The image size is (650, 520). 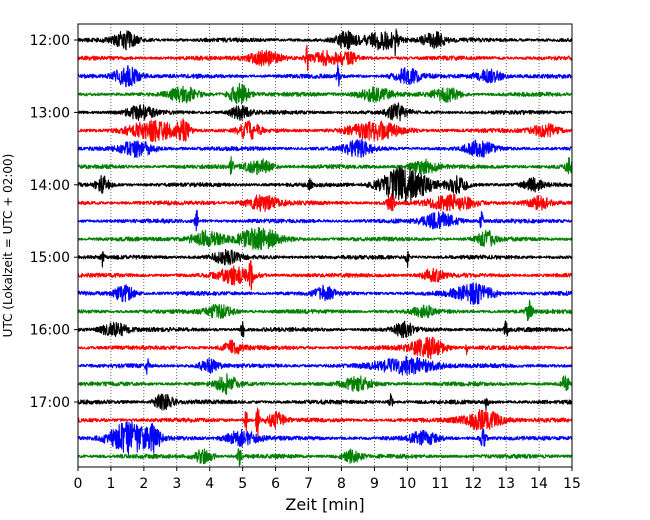 What do you see at coordinates (440, 484) in the screenshot?
I see `x-tick-label: 11` at bounding box center [440, 484].